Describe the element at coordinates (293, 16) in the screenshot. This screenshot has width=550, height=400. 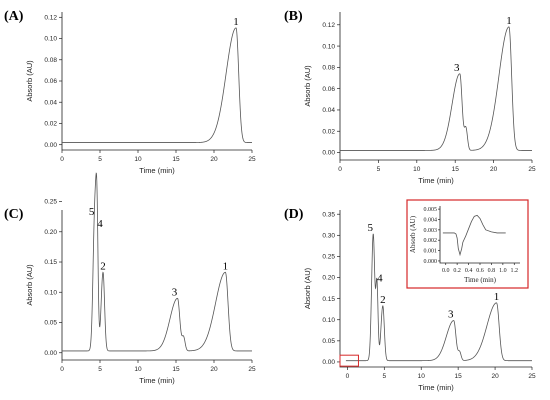
I see `panel-letter: (B)` at that location.